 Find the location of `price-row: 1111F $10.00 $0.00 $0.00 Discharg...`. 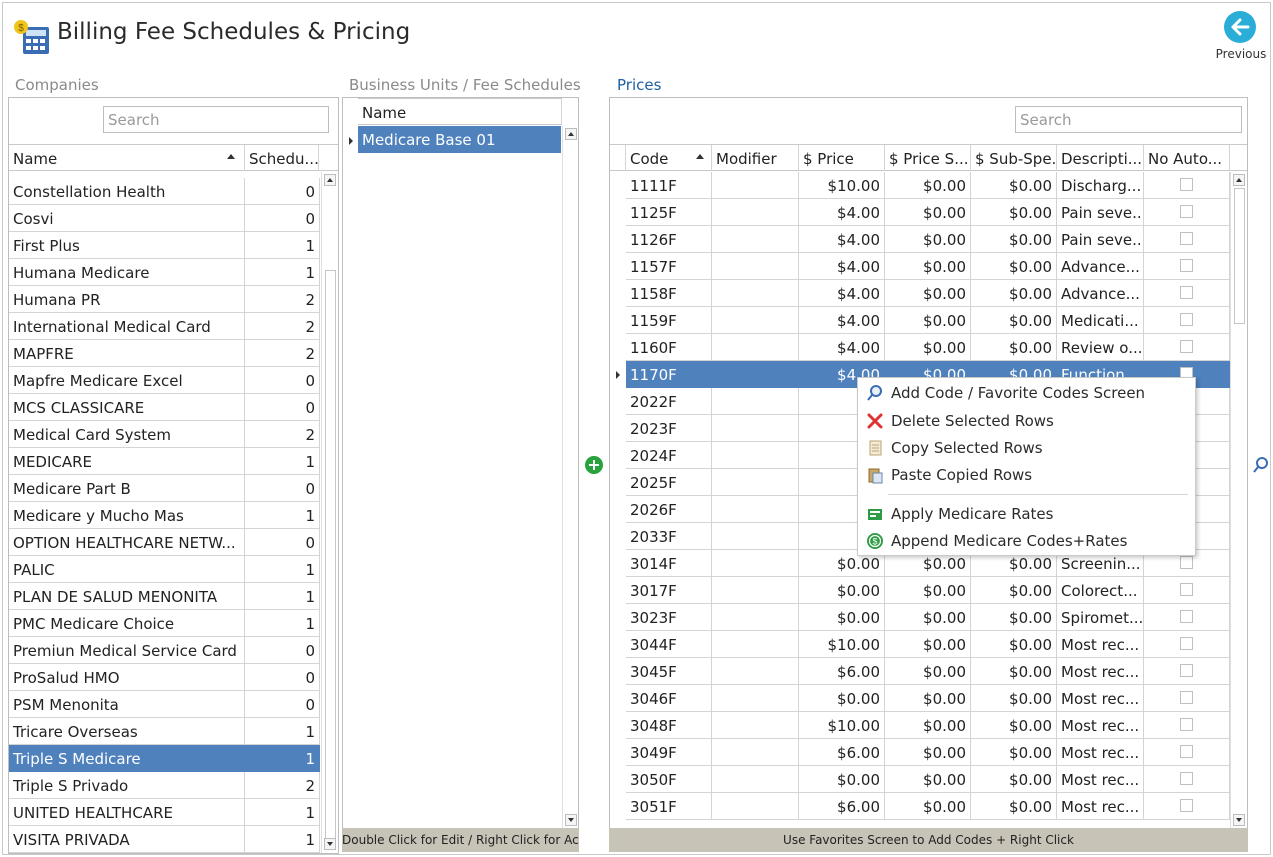

price-row: 1111F $10.00 $0.00 $0.00 Discharg... is located at coordinates (920, 185).